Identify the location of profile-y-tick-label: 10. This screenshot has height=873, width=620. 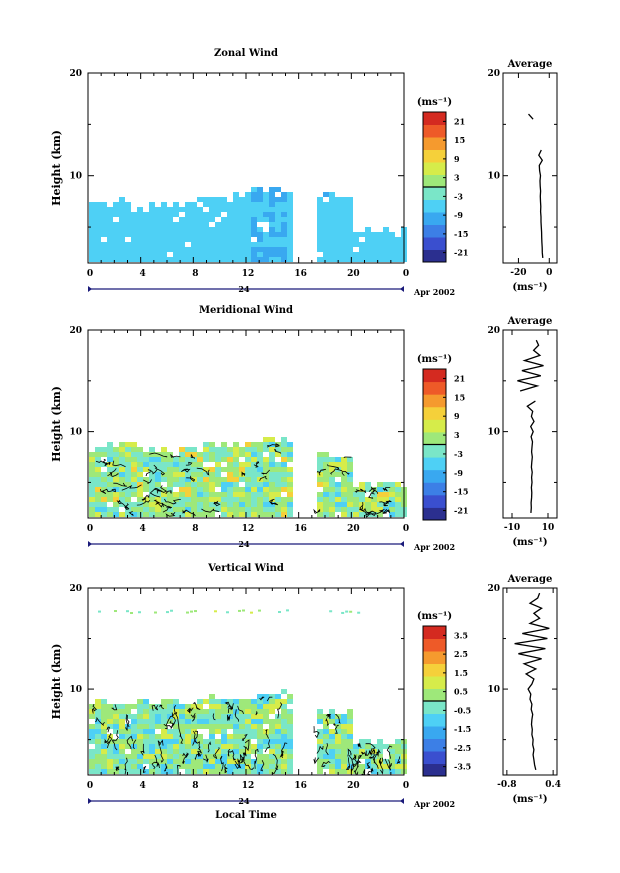
(493, 690).